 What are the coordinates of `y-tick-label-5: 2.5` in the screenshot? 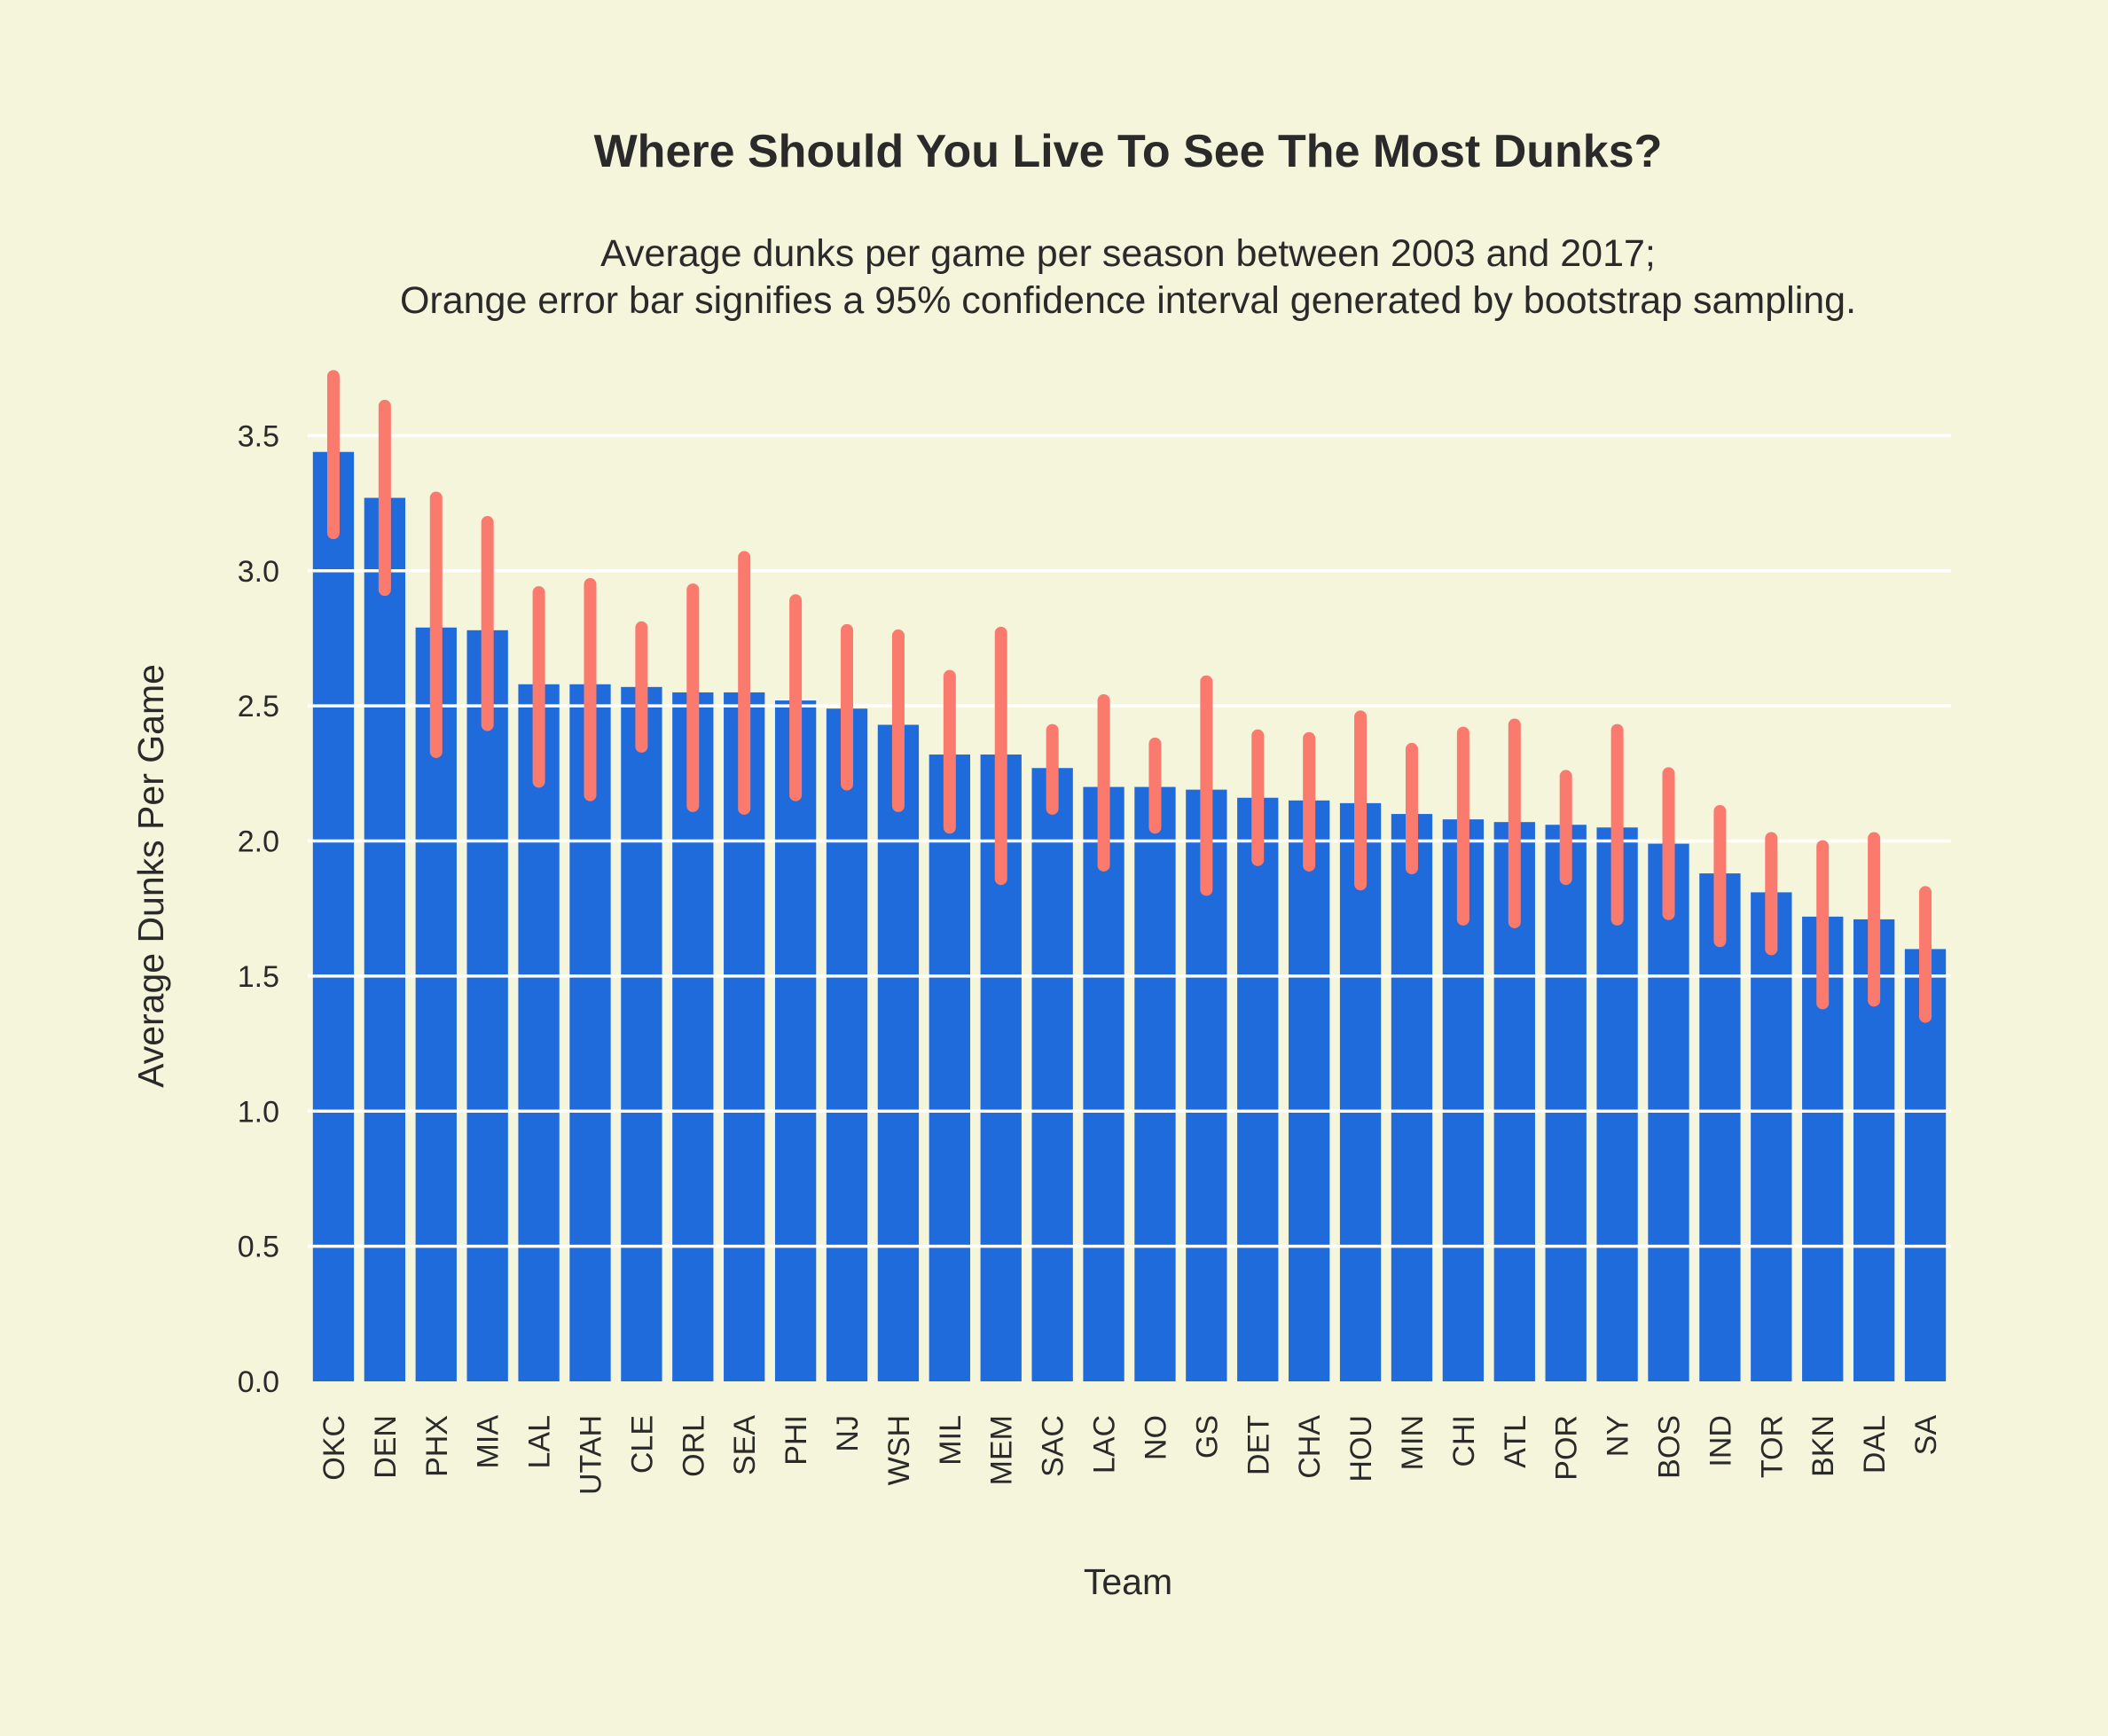 It's located at (258, 706).